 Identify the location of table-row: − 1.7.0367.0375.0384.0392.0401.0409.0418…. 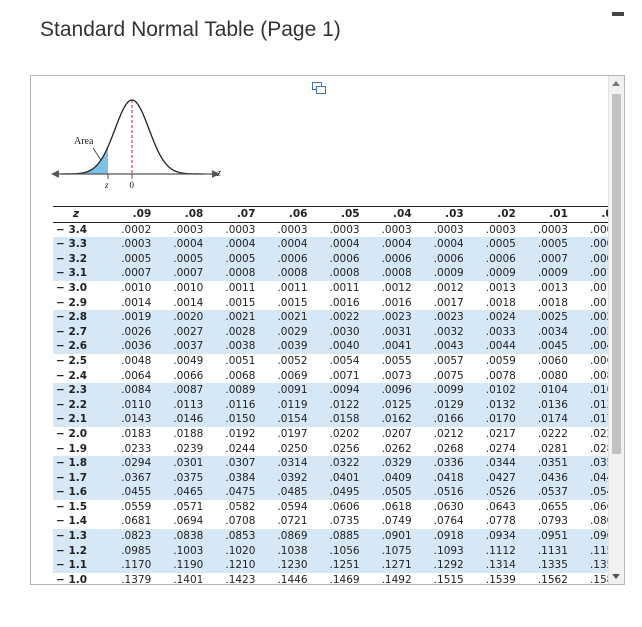
(338, 478).